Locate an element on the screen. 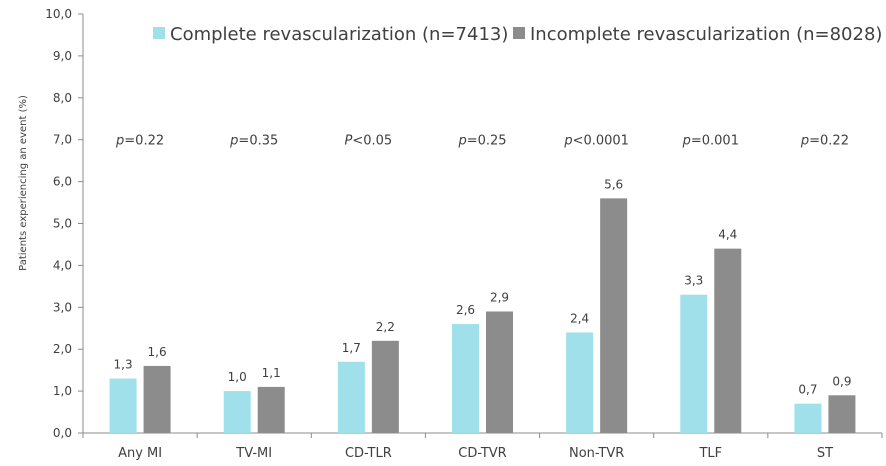 Image resolution: width=886 pixels, height=466 pixels. data-label: 1,3 is located at coordinates (123, 365).